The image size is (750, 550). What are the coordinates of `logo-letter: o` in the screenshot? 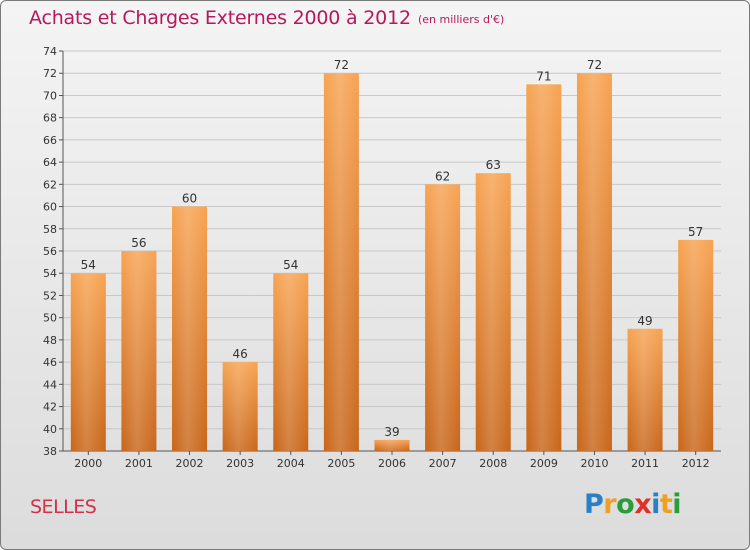 It's located at (625, 504).